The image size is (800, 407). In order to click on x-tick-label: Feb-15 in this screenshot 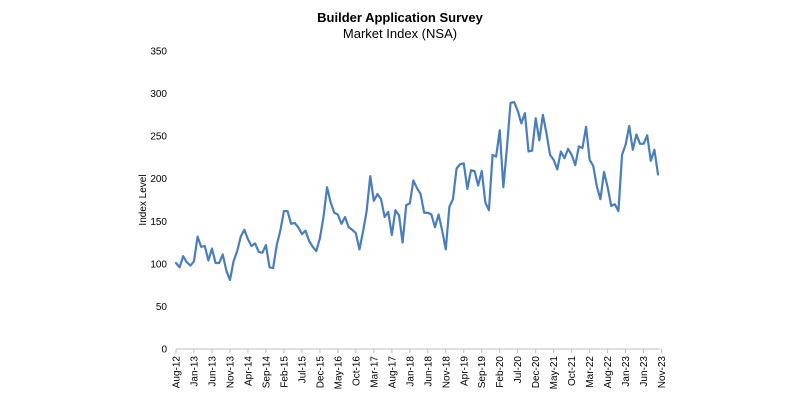, I will do `click(284, 372)`.